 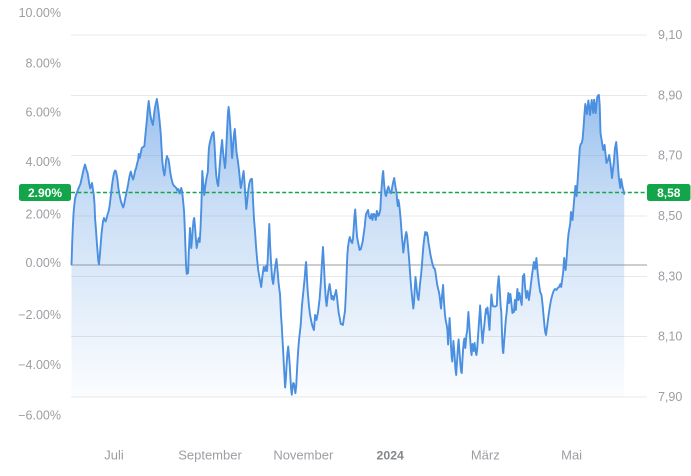 What do you see at coordinates (39, 415) in the screenshot?
I see `svg-text: −6.00%` at bounding box center [39, 415].